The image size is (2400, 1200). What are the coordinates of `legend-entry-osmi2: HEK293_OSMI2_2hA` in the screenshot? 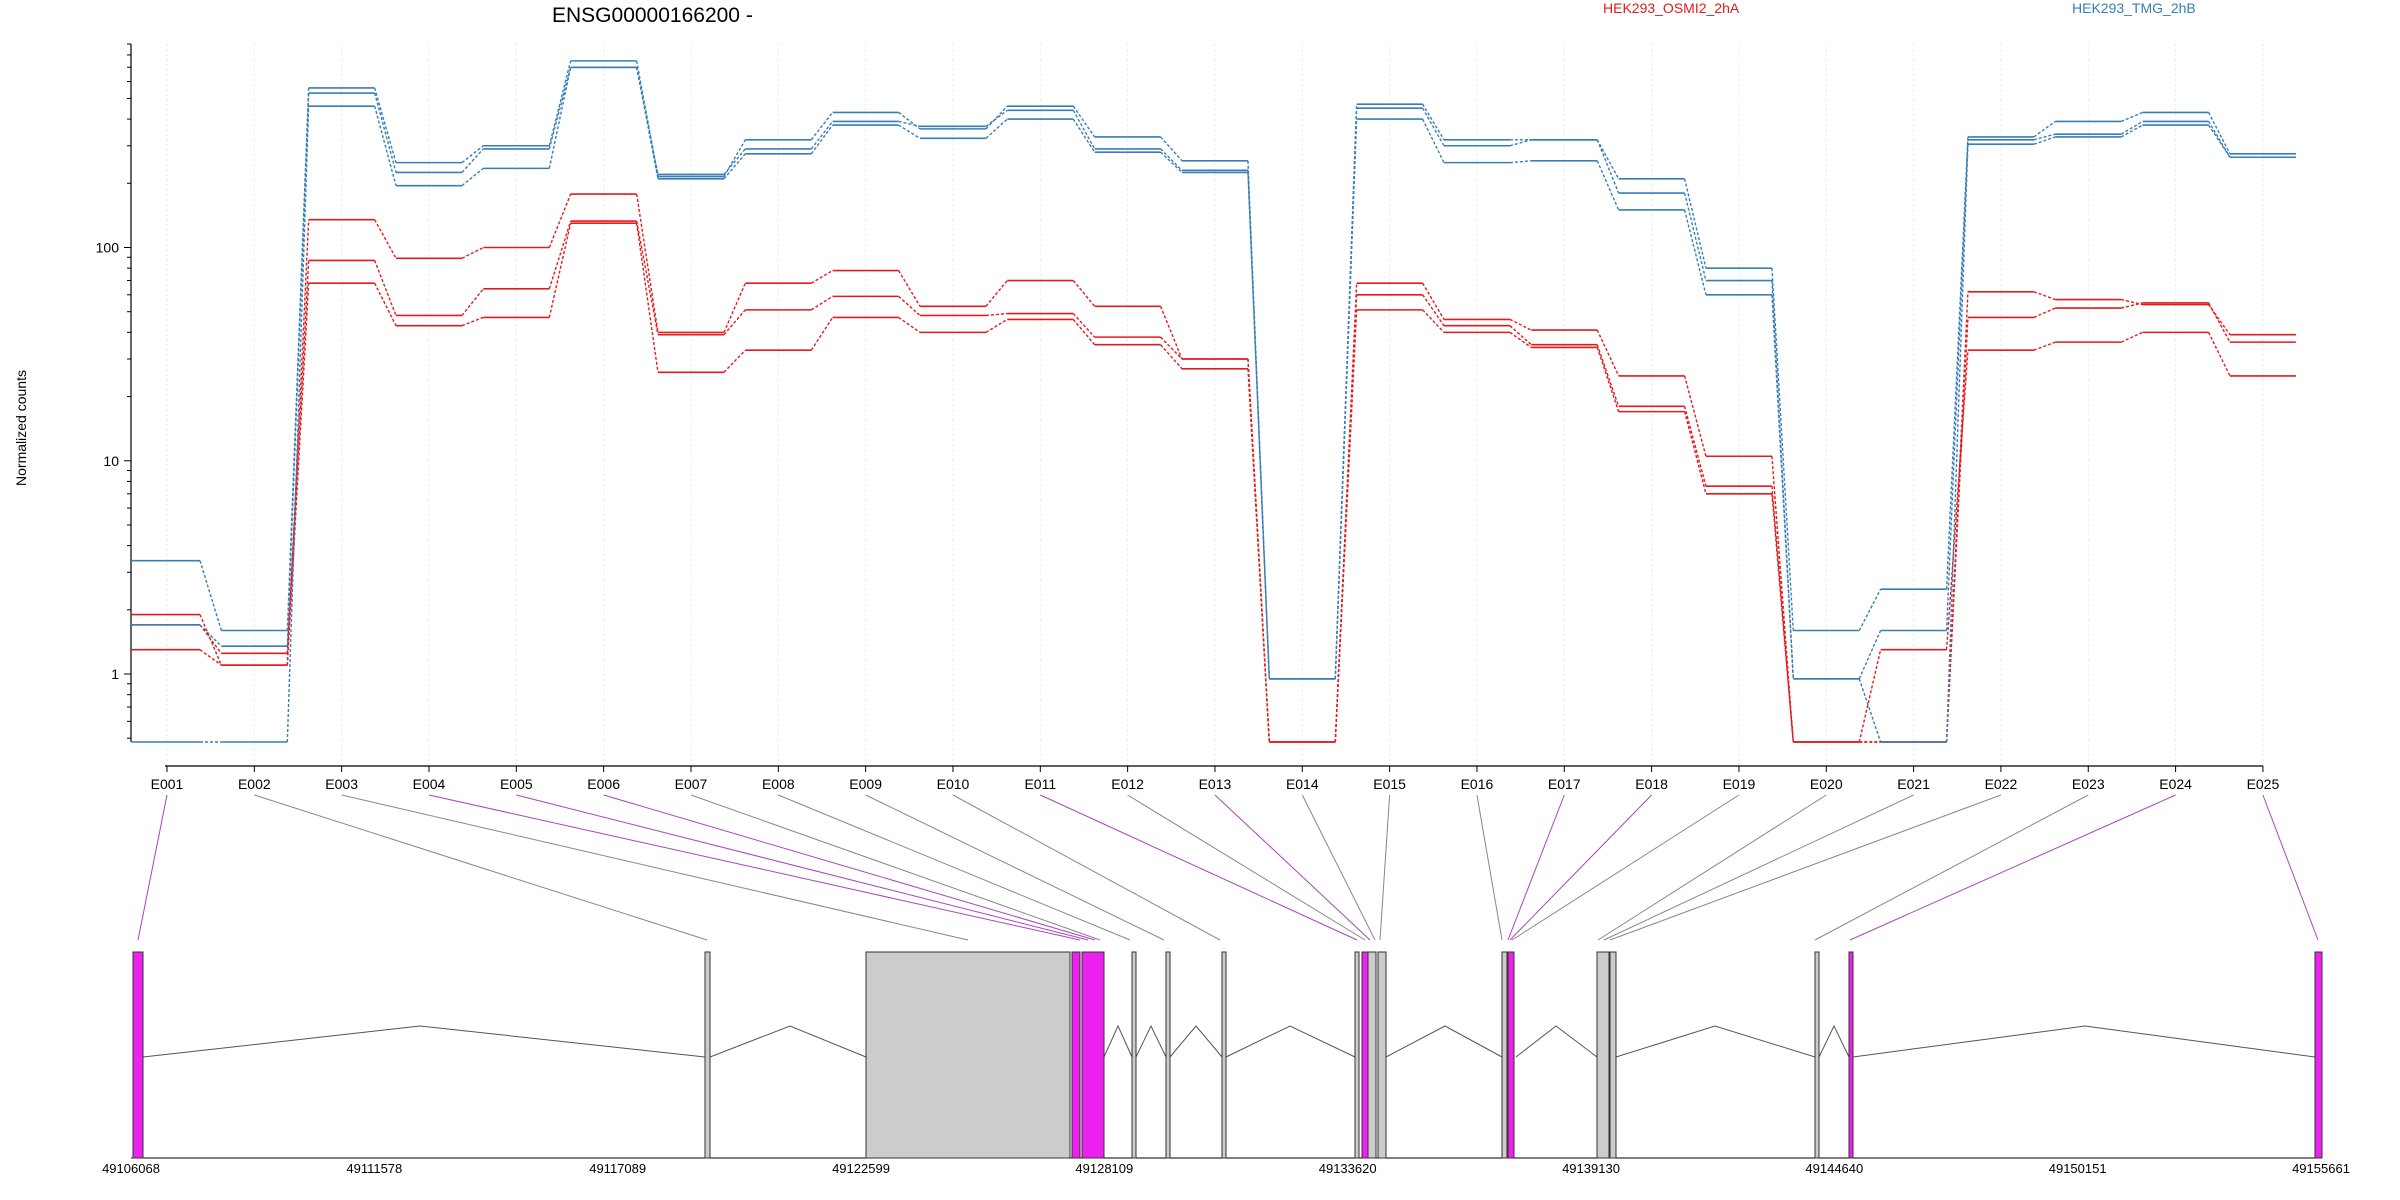 It's located at (1671, 8).